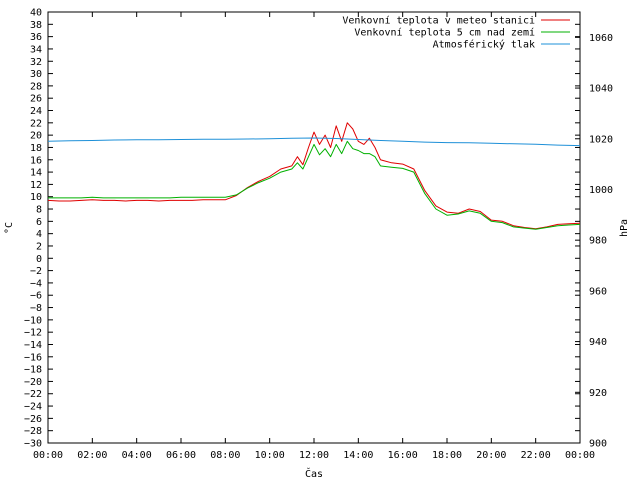  Describe the element at coordinates (36, 25) in the screenshot. I see `y-left-tick-label: 38` at that location.